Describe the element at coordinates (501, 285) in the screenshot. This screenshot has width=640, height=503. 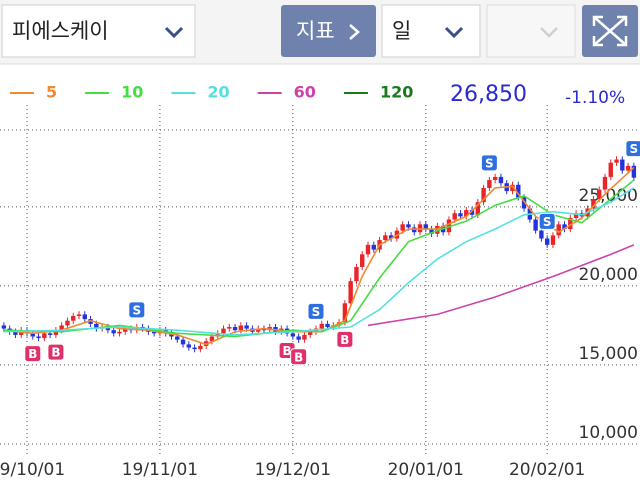
I see `moving-average-line` at that location.